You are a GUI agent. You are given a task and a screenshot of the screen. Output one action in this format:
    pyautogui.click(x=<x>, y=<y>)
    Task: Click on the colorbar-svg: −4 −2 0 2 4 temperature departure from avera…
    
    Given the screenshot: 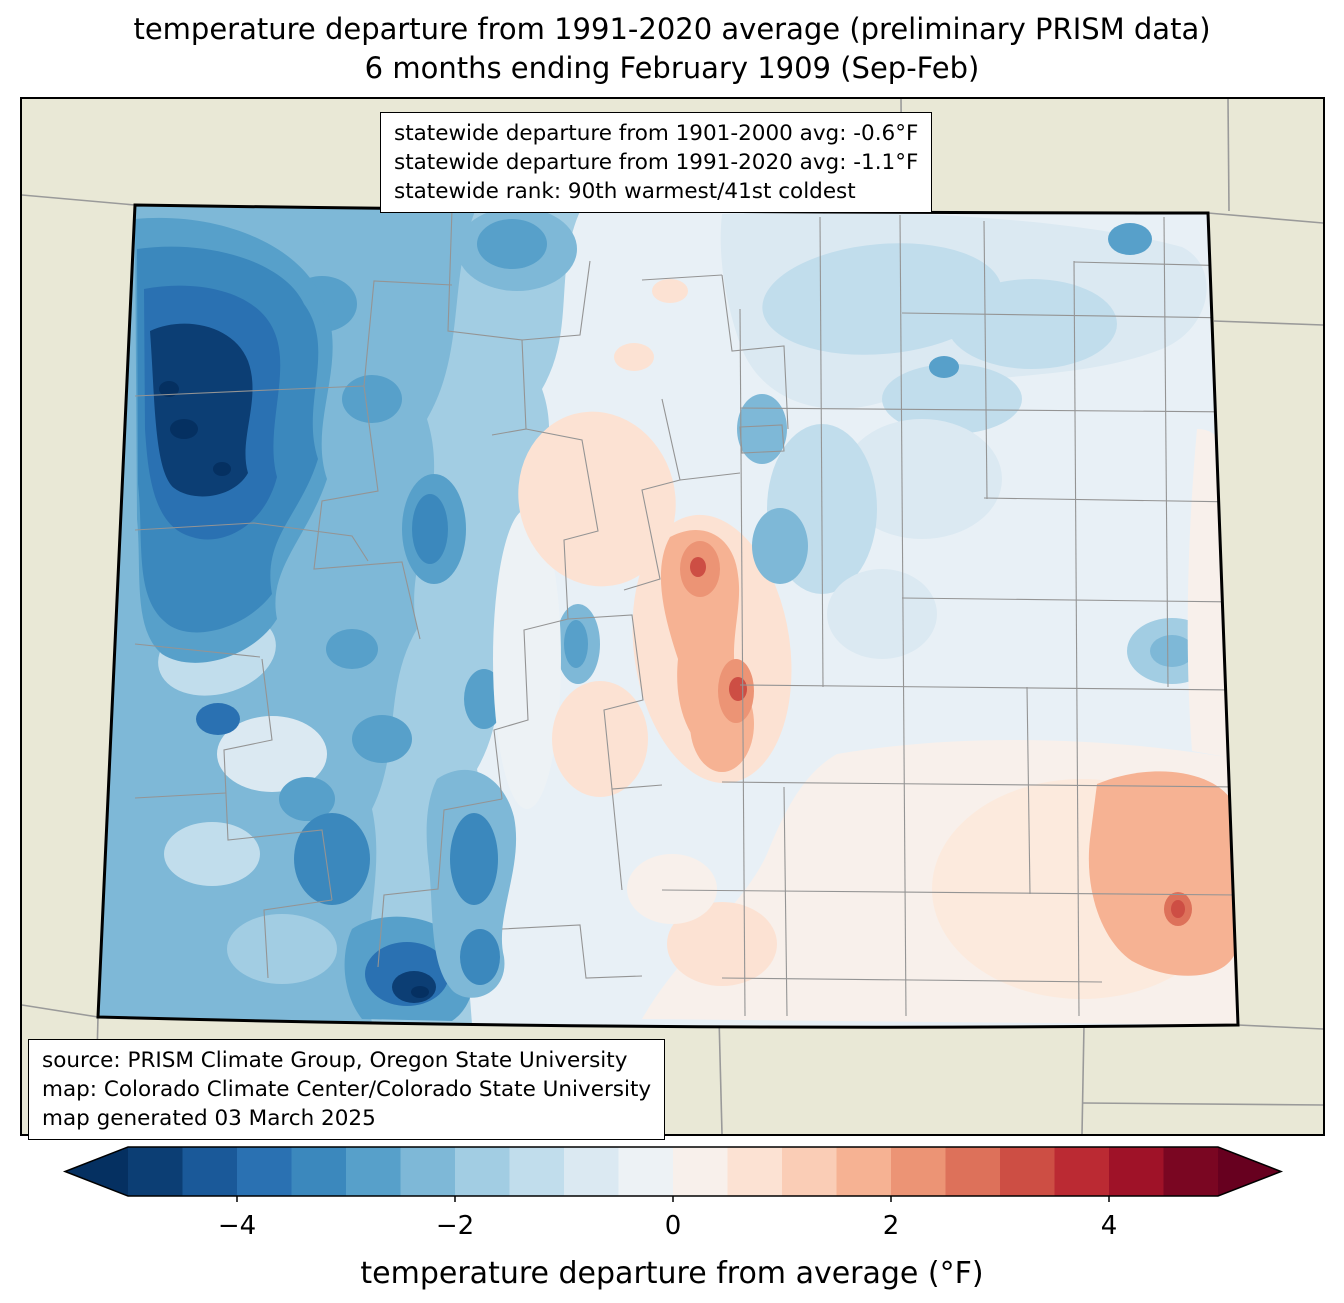 What is the action you would take?
    pyautogui.click(x=673, y=1218)
    